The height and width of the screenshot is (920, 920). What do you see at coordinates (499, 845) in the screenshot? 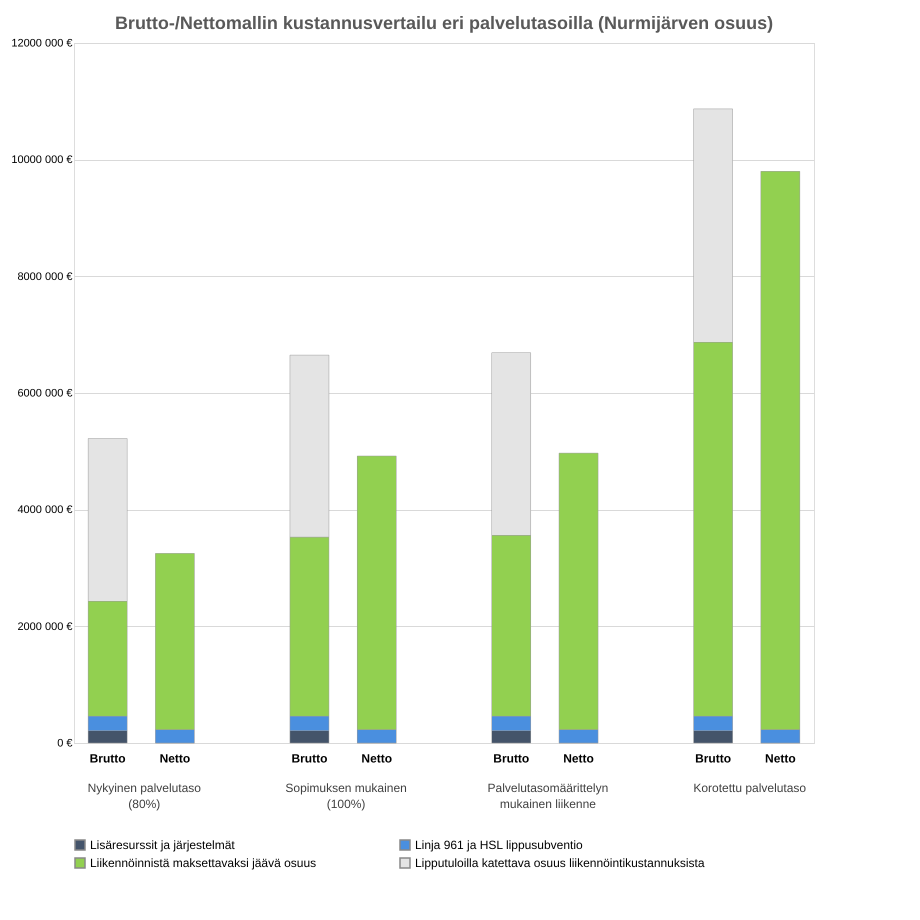
I see `legend-label: Linja 961 ja HSL lippusubventio` at bounding box center [499, 845].